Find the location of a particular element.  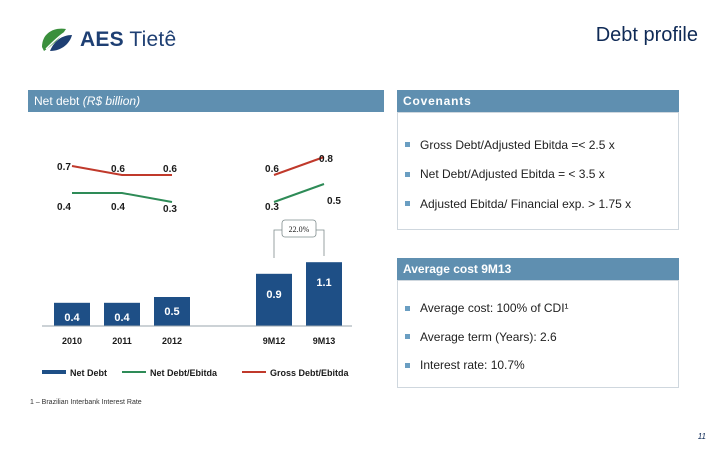

net-debt-header: Net debt (R$ billion) is located at coordinates (206, 101).